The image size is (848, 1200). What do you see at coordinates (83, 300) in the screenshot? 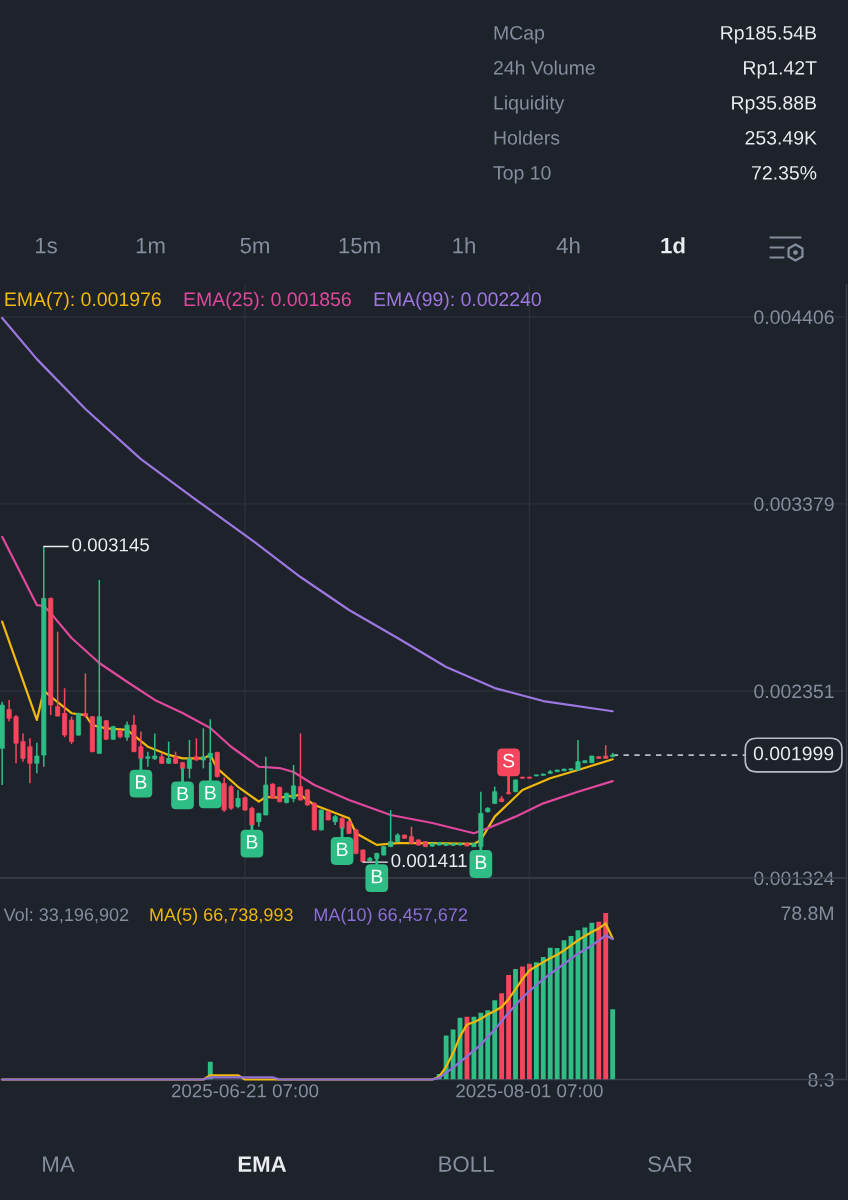
I see `text: EMA(7): 0.001976` at bounding box center [83, 300].